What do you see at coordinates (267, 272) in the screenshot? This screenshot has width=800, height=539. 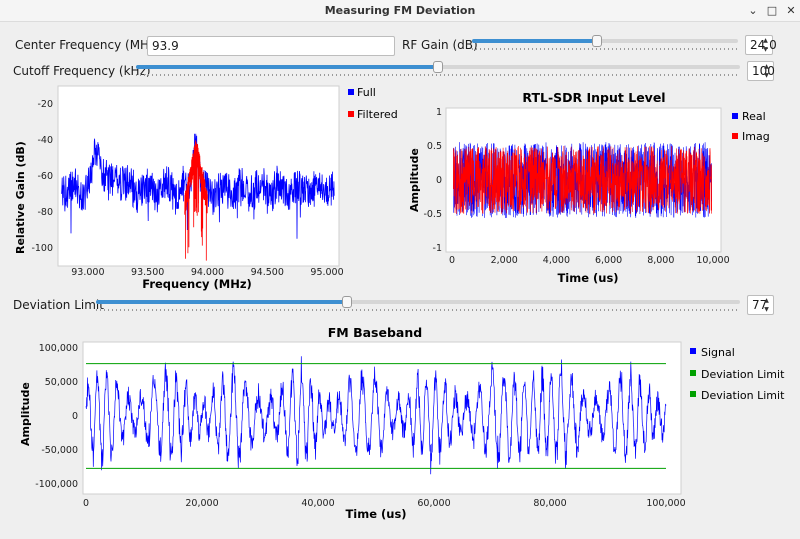 I see `spectrum-x-tick-3: 94.500` at bounding box center [267, 272].